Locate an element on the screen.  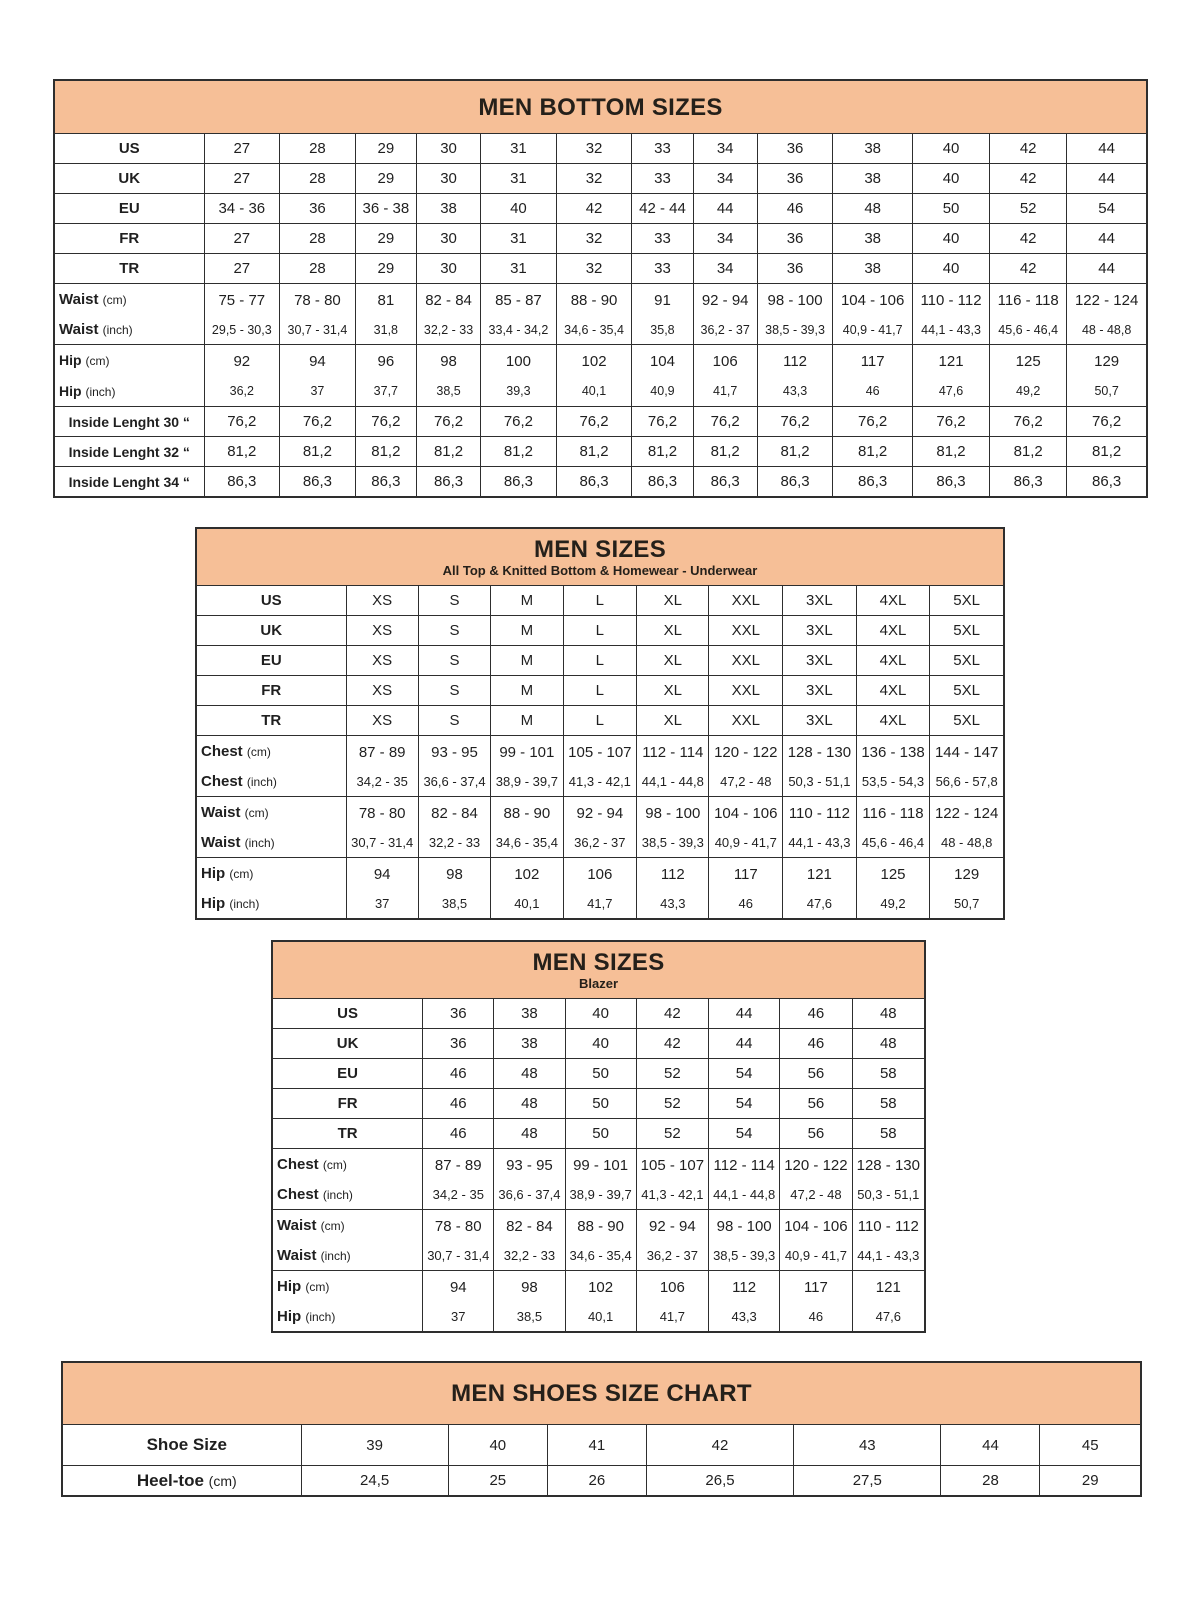
value-cell: 102 40,1 is located at coordinates (600, 1301).